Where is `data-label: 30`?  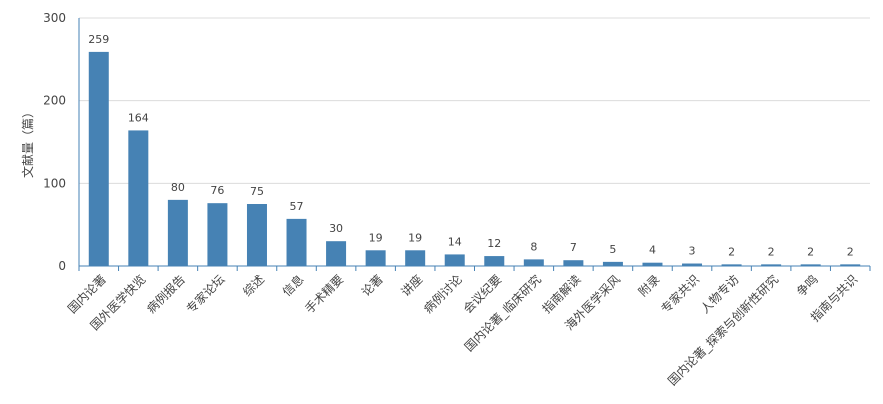
data-label: 30 is located at coordinates (336, 228).